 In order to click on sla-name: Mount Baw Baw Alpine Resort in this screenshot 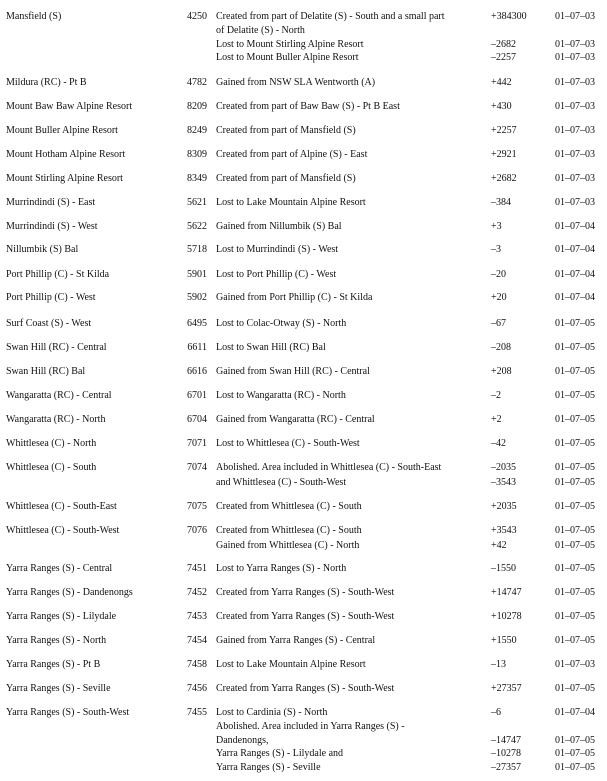, I will do `click(69, 106)`.